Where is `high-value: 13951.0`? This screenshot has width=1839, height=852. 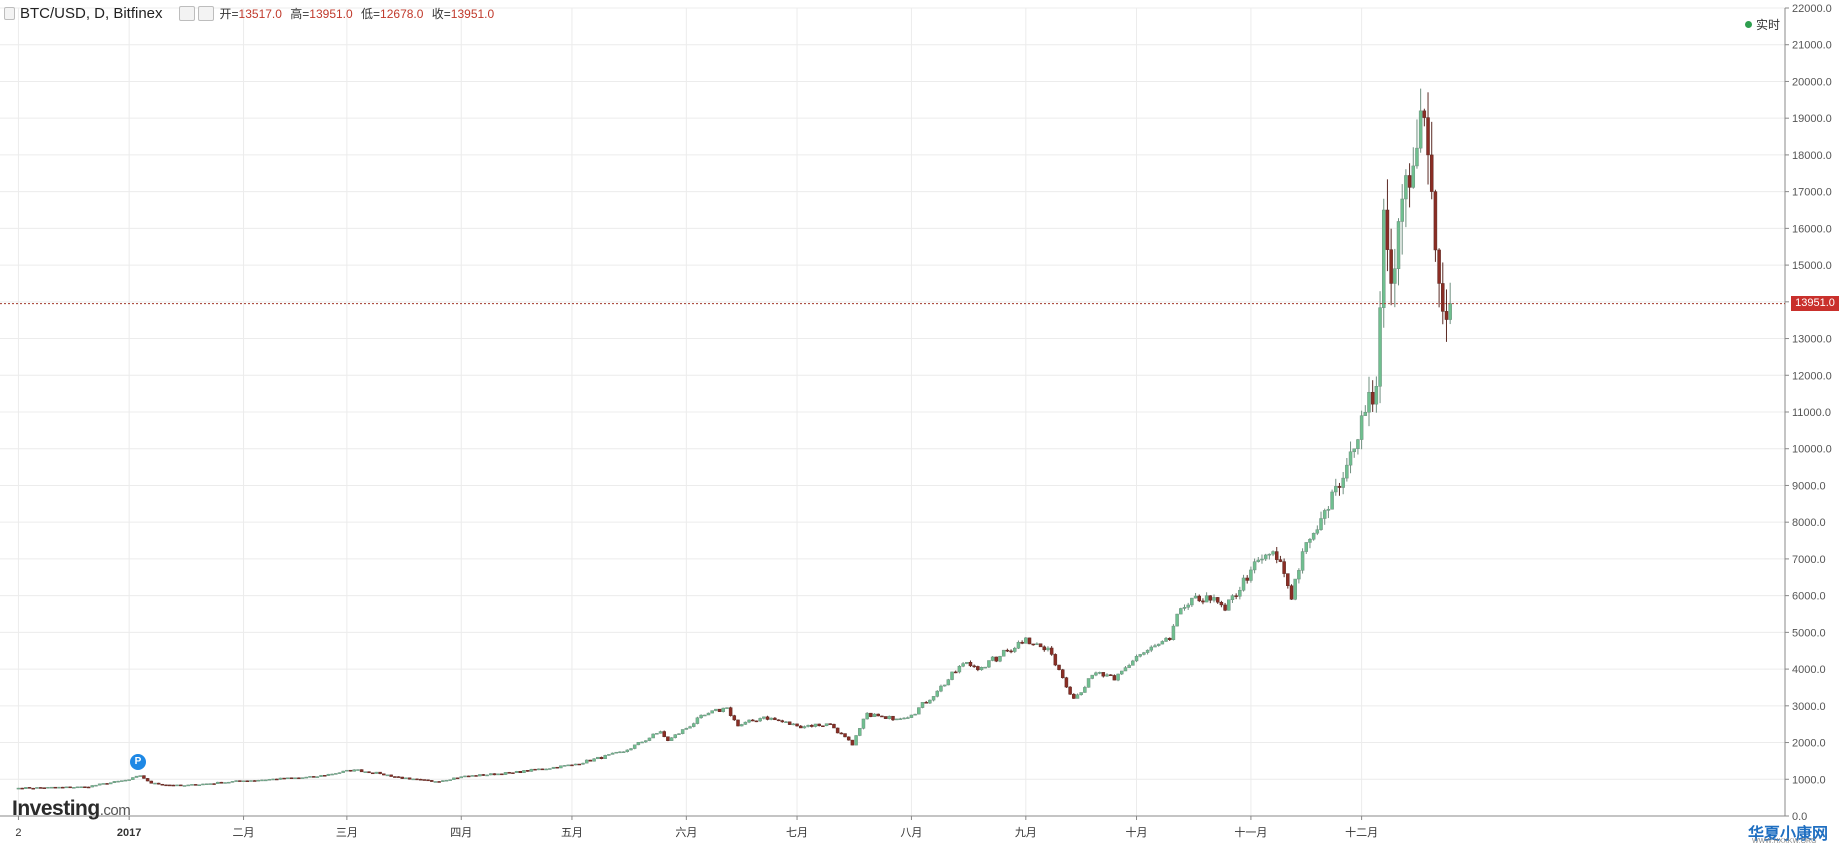 high-value: 13951.0 is located at coordinates (331, 13).